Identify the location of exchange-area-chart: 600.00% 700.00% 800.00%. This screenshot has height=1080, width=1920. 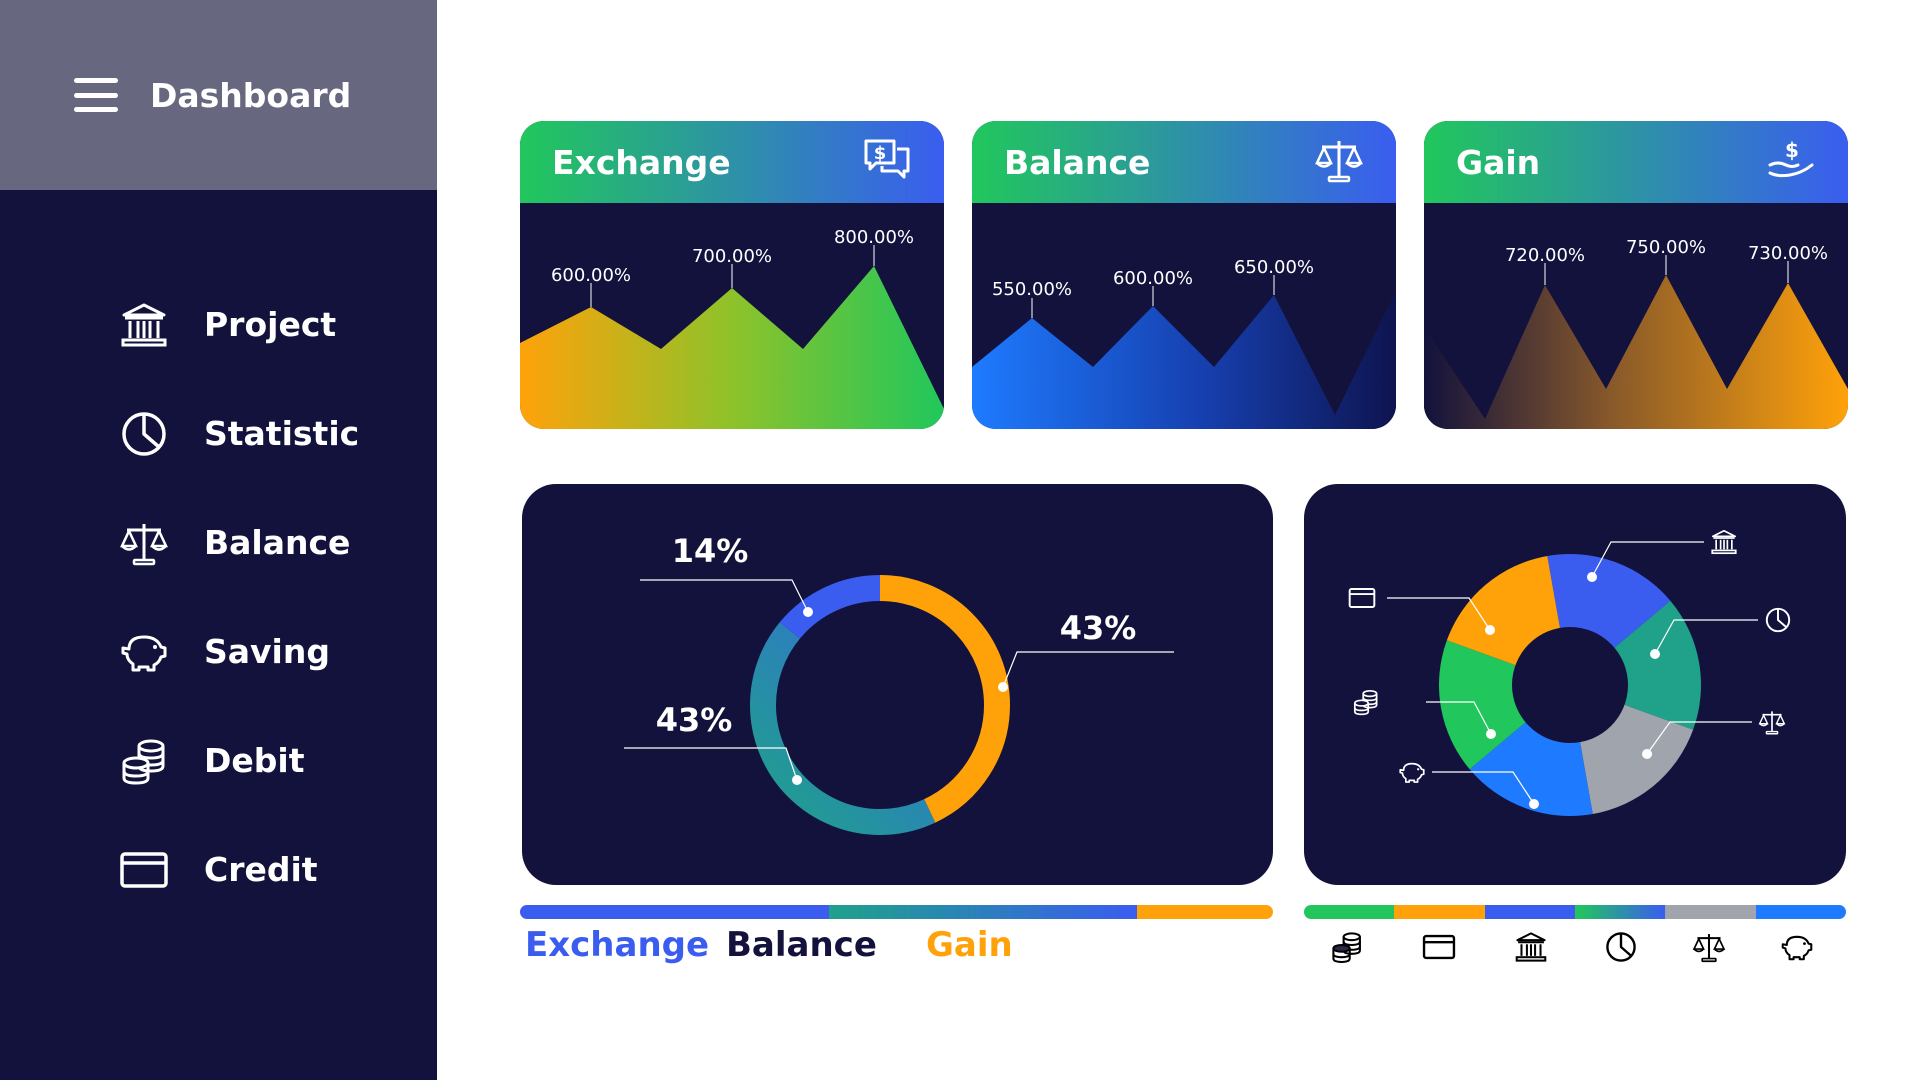
(732, 328).